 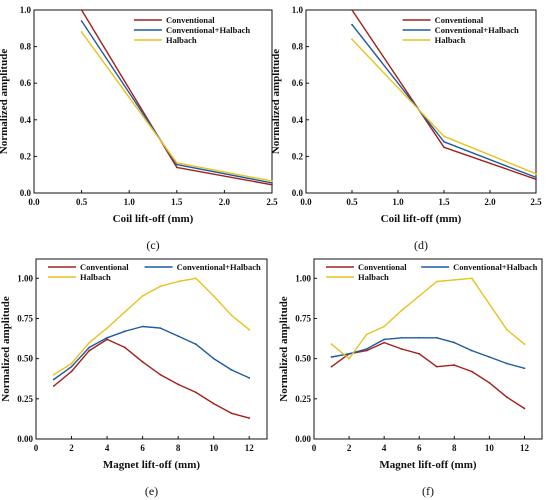 What do you see at coordinates (314, 448) in the screenshot?
I see `x-tick-label: 0` at bounding box center [314, 448].